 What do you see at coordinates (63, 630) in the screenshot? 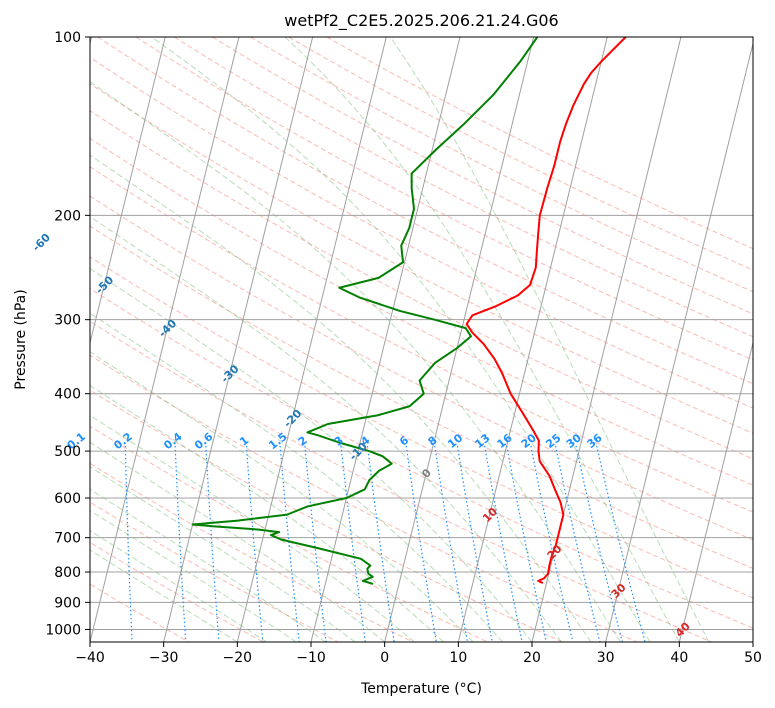
I see `y-tick-label: 1000` at bounding box center [63, 630].